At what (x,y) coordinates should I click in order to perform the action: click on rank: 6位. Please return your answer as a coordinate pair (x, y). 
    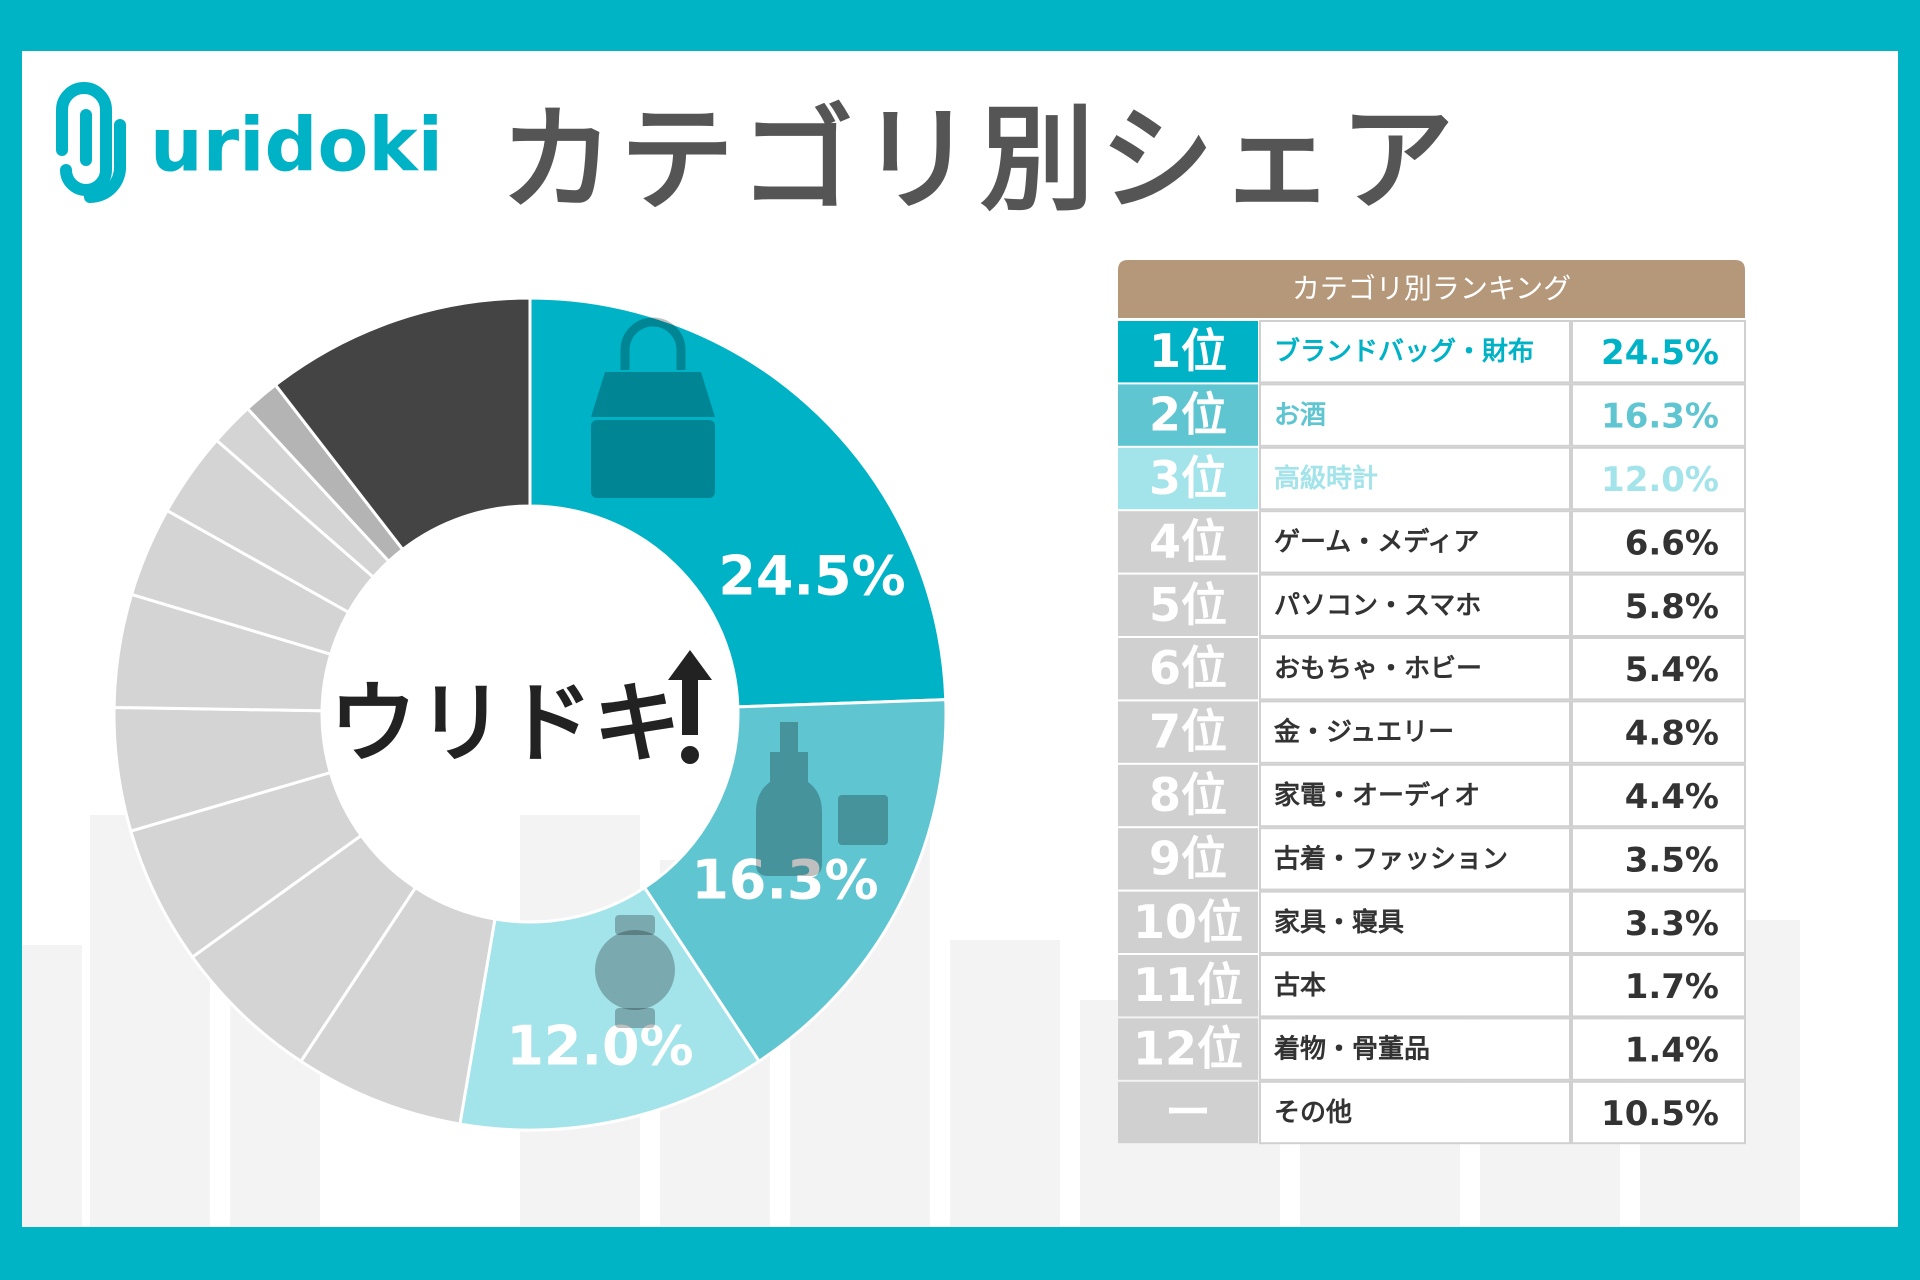
    Looking at the image, I should click on (1188, 668).